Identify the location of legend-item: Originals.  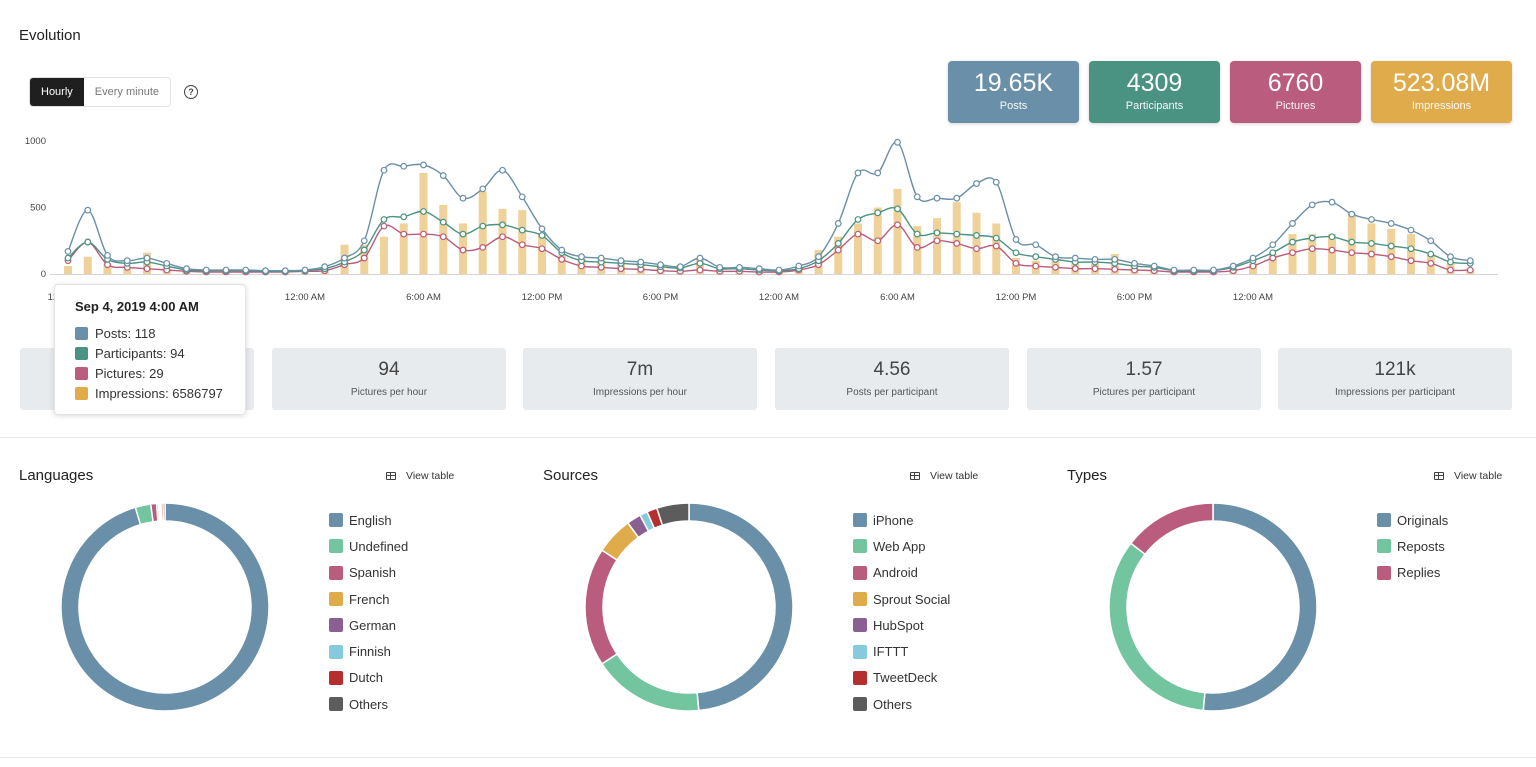
(1412, 520).